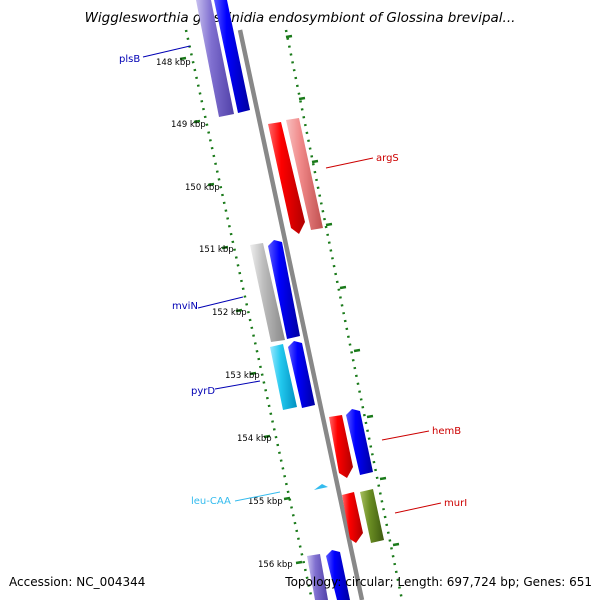 Image resolution: width=600 pixels, height=600 pixels. I want to click on hemB-cds-bar, so click(341, 446).